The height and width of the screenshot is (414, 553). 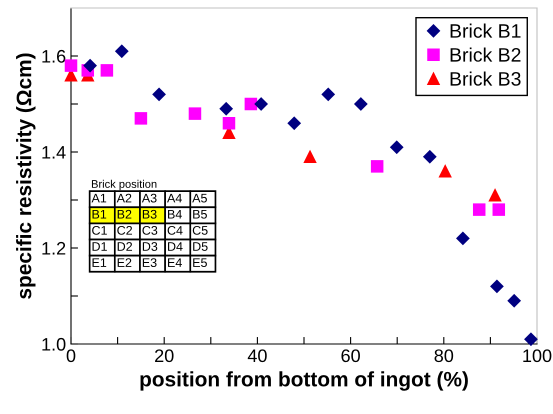 What do you see at coordinates (150, 246) in the screenshot?
I see `annotation: D3` at bounding box center [150, 246].